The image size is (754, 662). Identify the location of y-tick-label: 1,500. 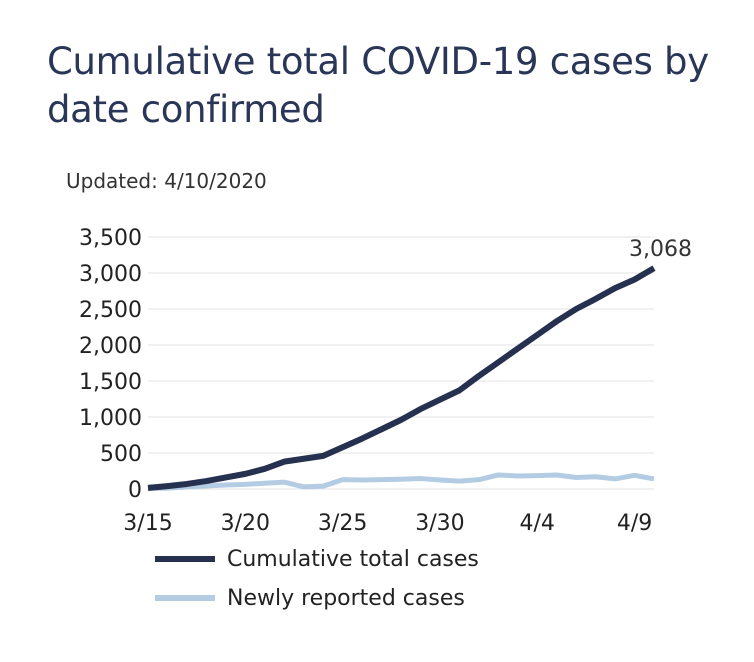
(110, 382).